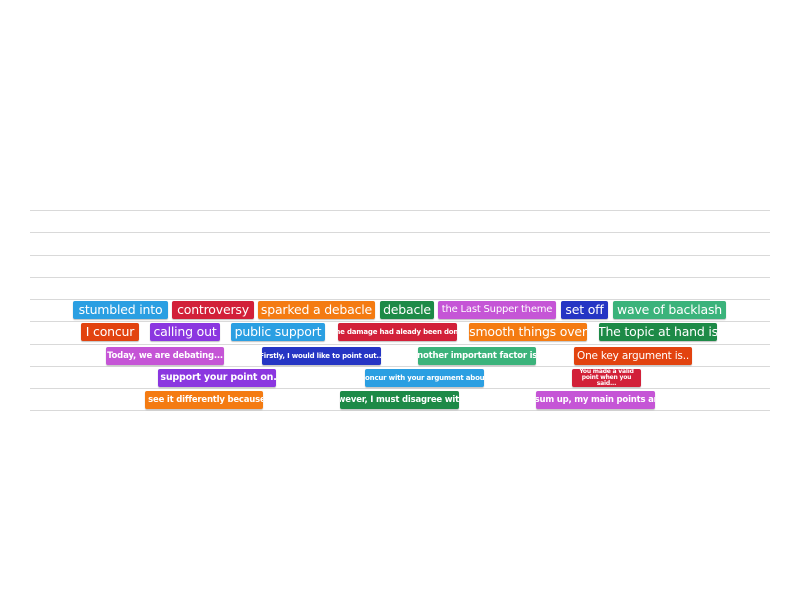 This screenshot has width=800, height=600. I want to click on word-tile: wave of backlash, so click(669, 310).